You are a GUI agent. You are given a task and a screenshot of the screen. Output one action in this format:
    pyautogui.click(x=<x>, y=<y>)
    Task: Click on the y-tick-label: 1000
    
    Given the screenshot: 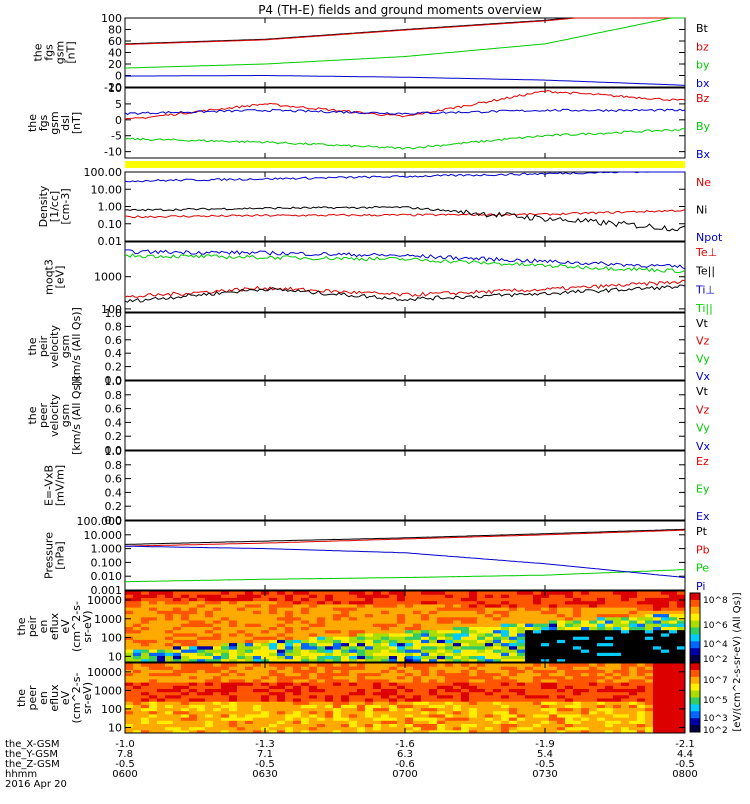 What is the action you would take?
    pyautogui.click(x=108, y=619)
    